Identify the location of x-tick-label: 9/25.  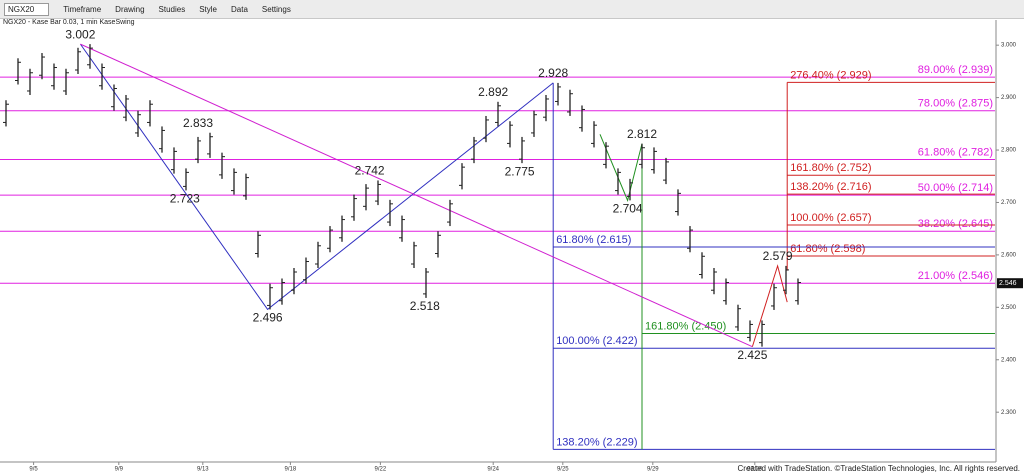
(563, 470).